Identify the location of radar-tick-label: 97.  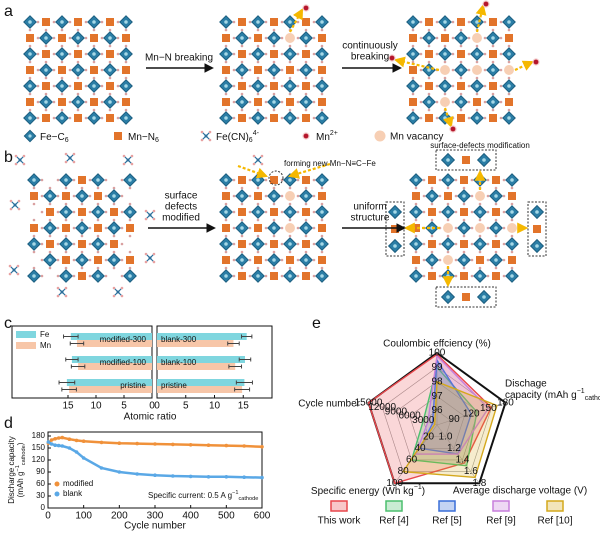
(437, 396).